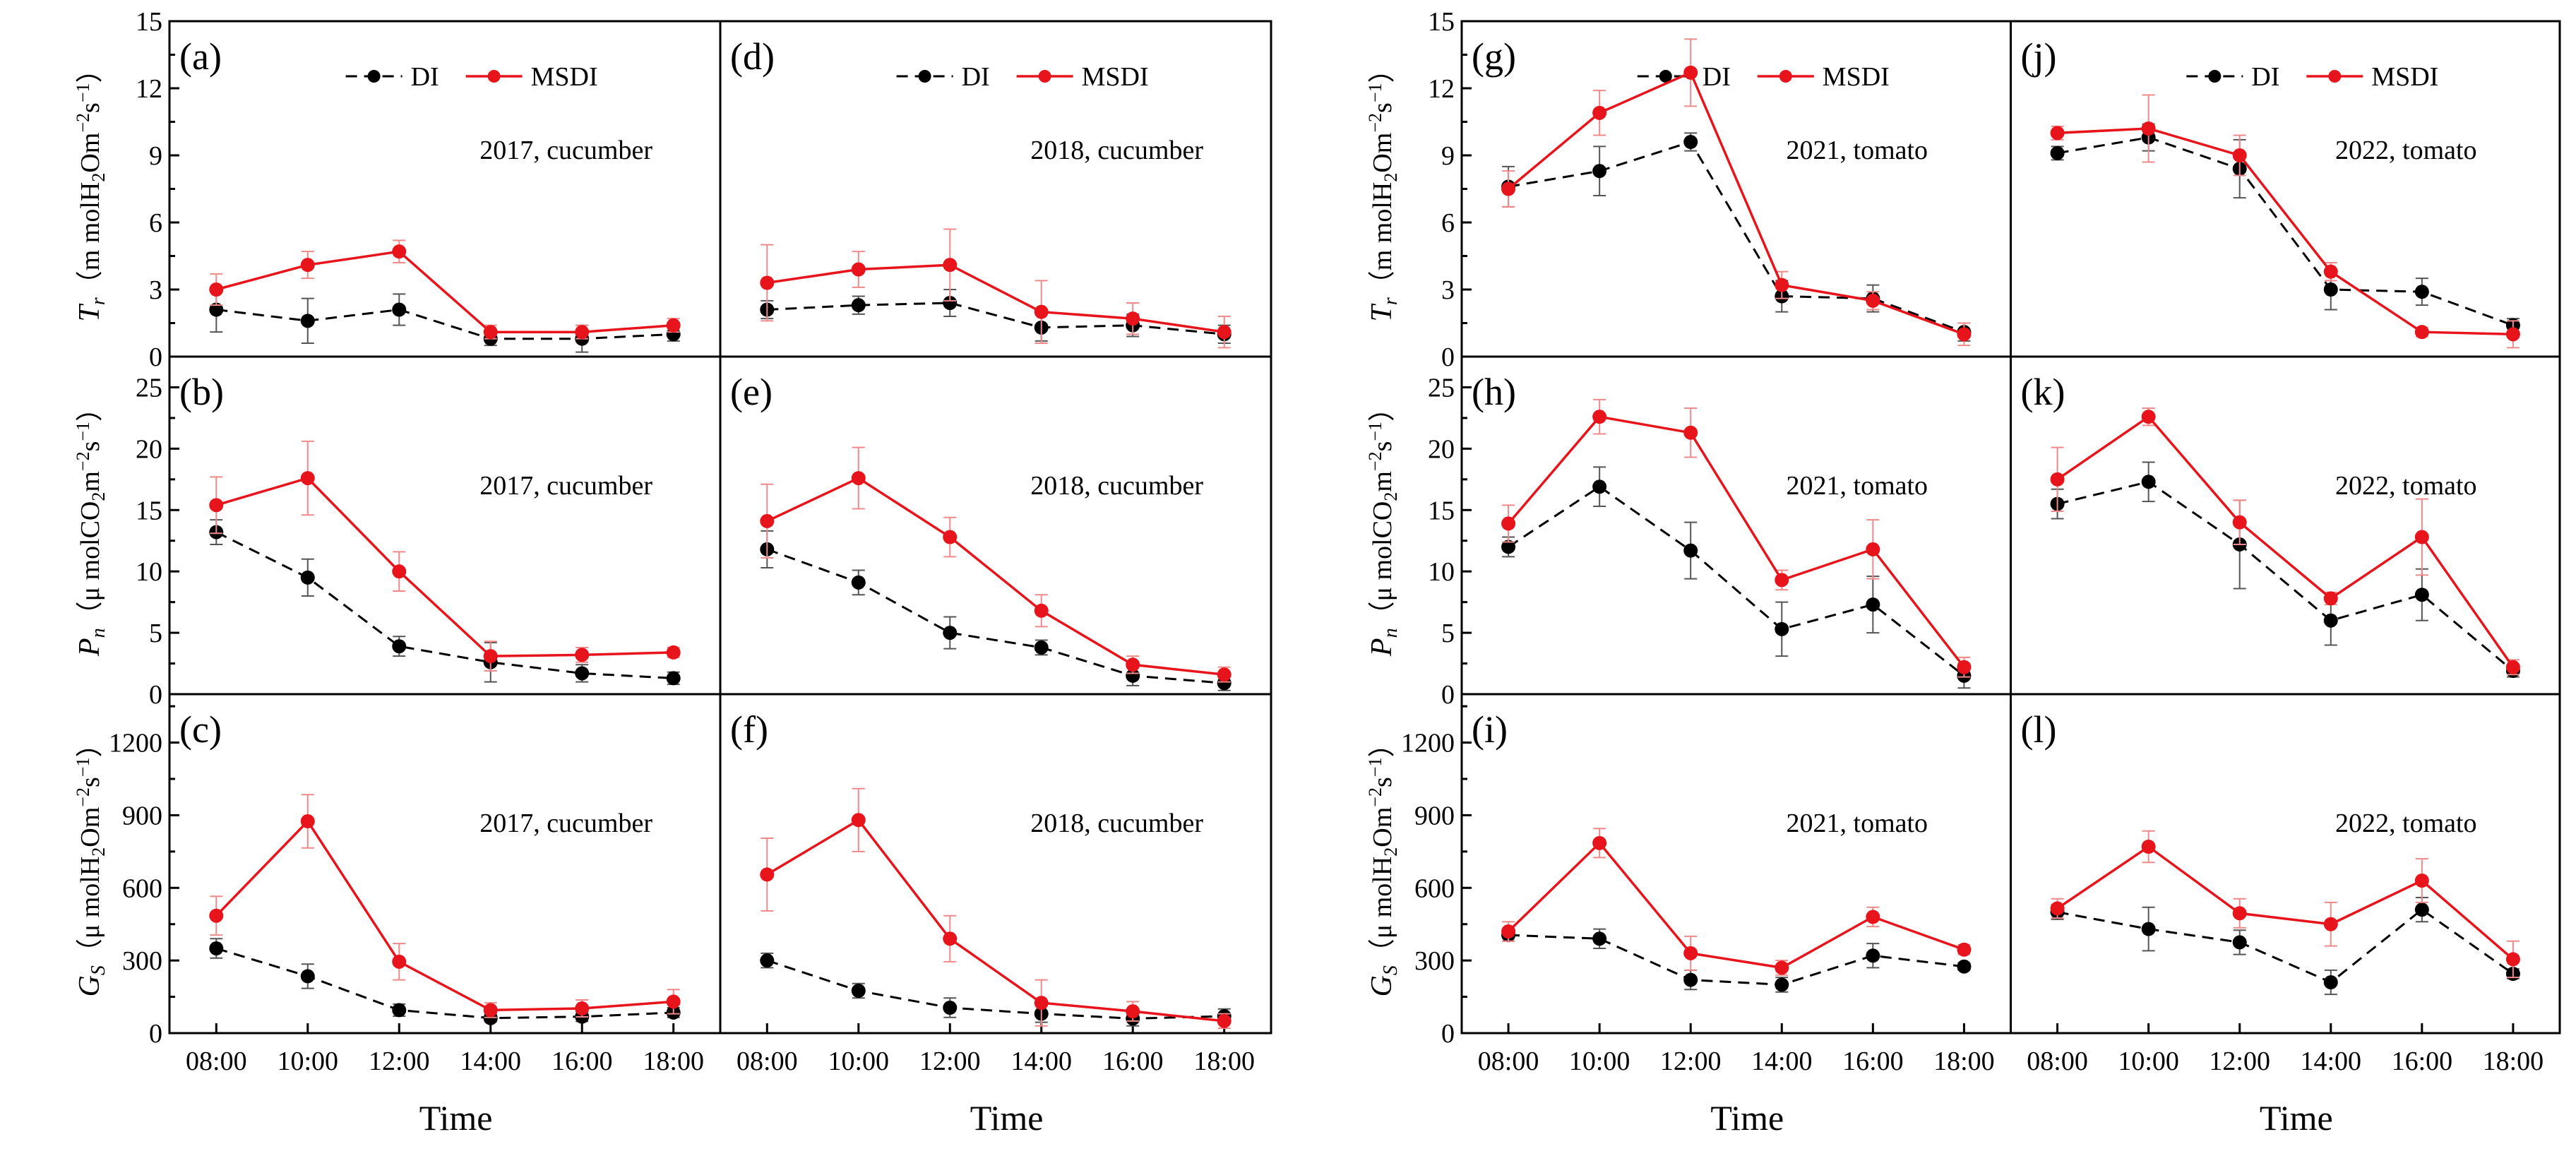 The width and height of the screenshot is (2576, 1156). What do you see at coordinates (149, 89) in the screenshot?
I see `y-tick-label: 12` at bounding box center [149, 89].